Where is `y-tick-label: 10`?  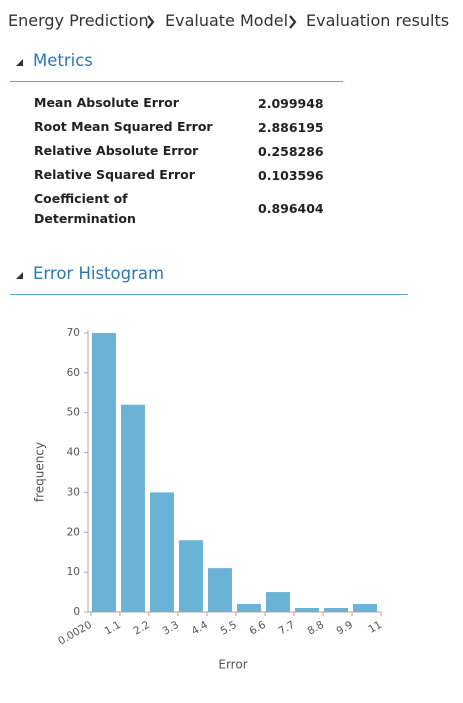 y-tick-label: 10 is located at coordinates (73, 572).